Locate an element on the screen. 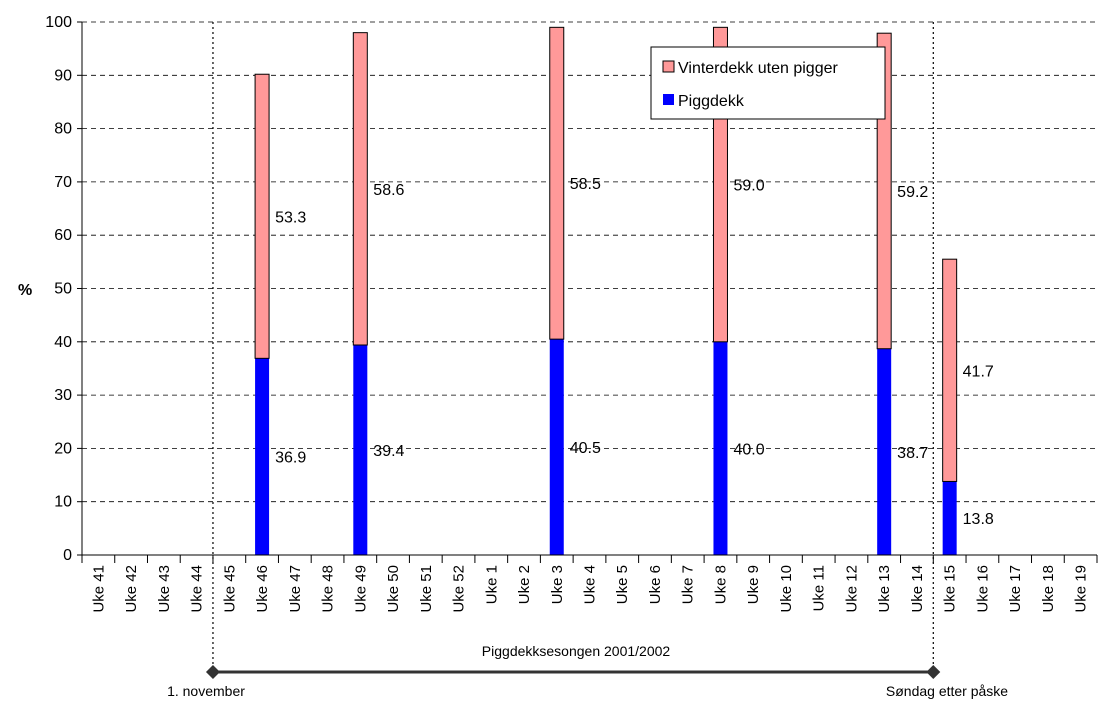  x-tick-label: Uke 14 is located at coordinates (917, 589).